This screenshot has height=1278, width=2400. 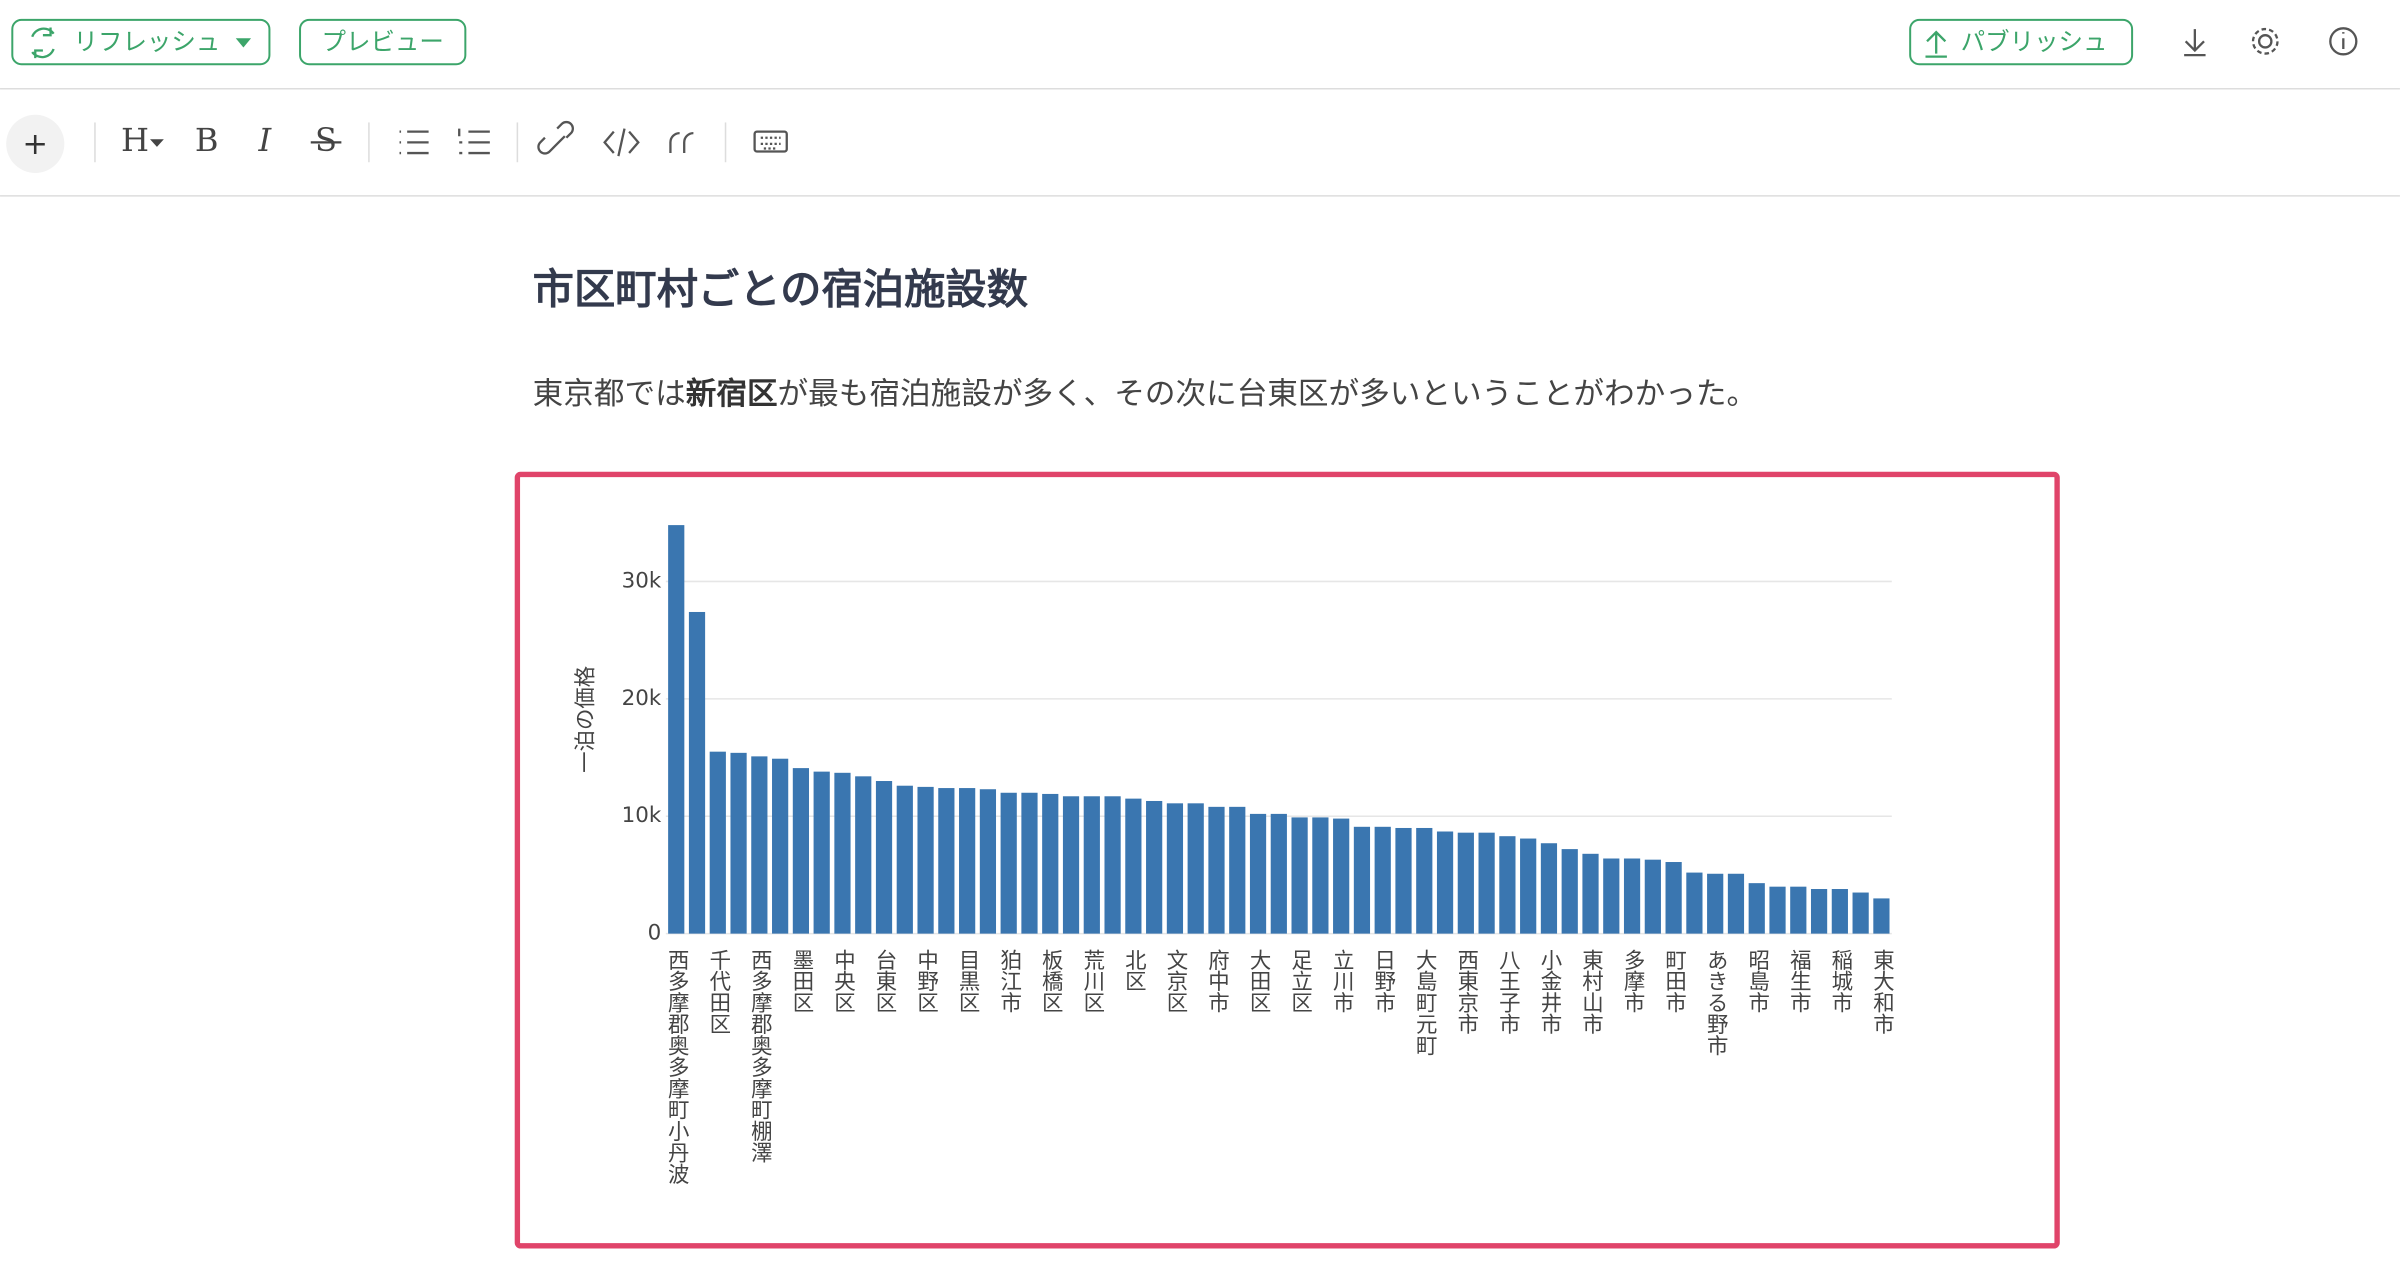 I want to click on number-list-tool, so click(x=474, y=141).